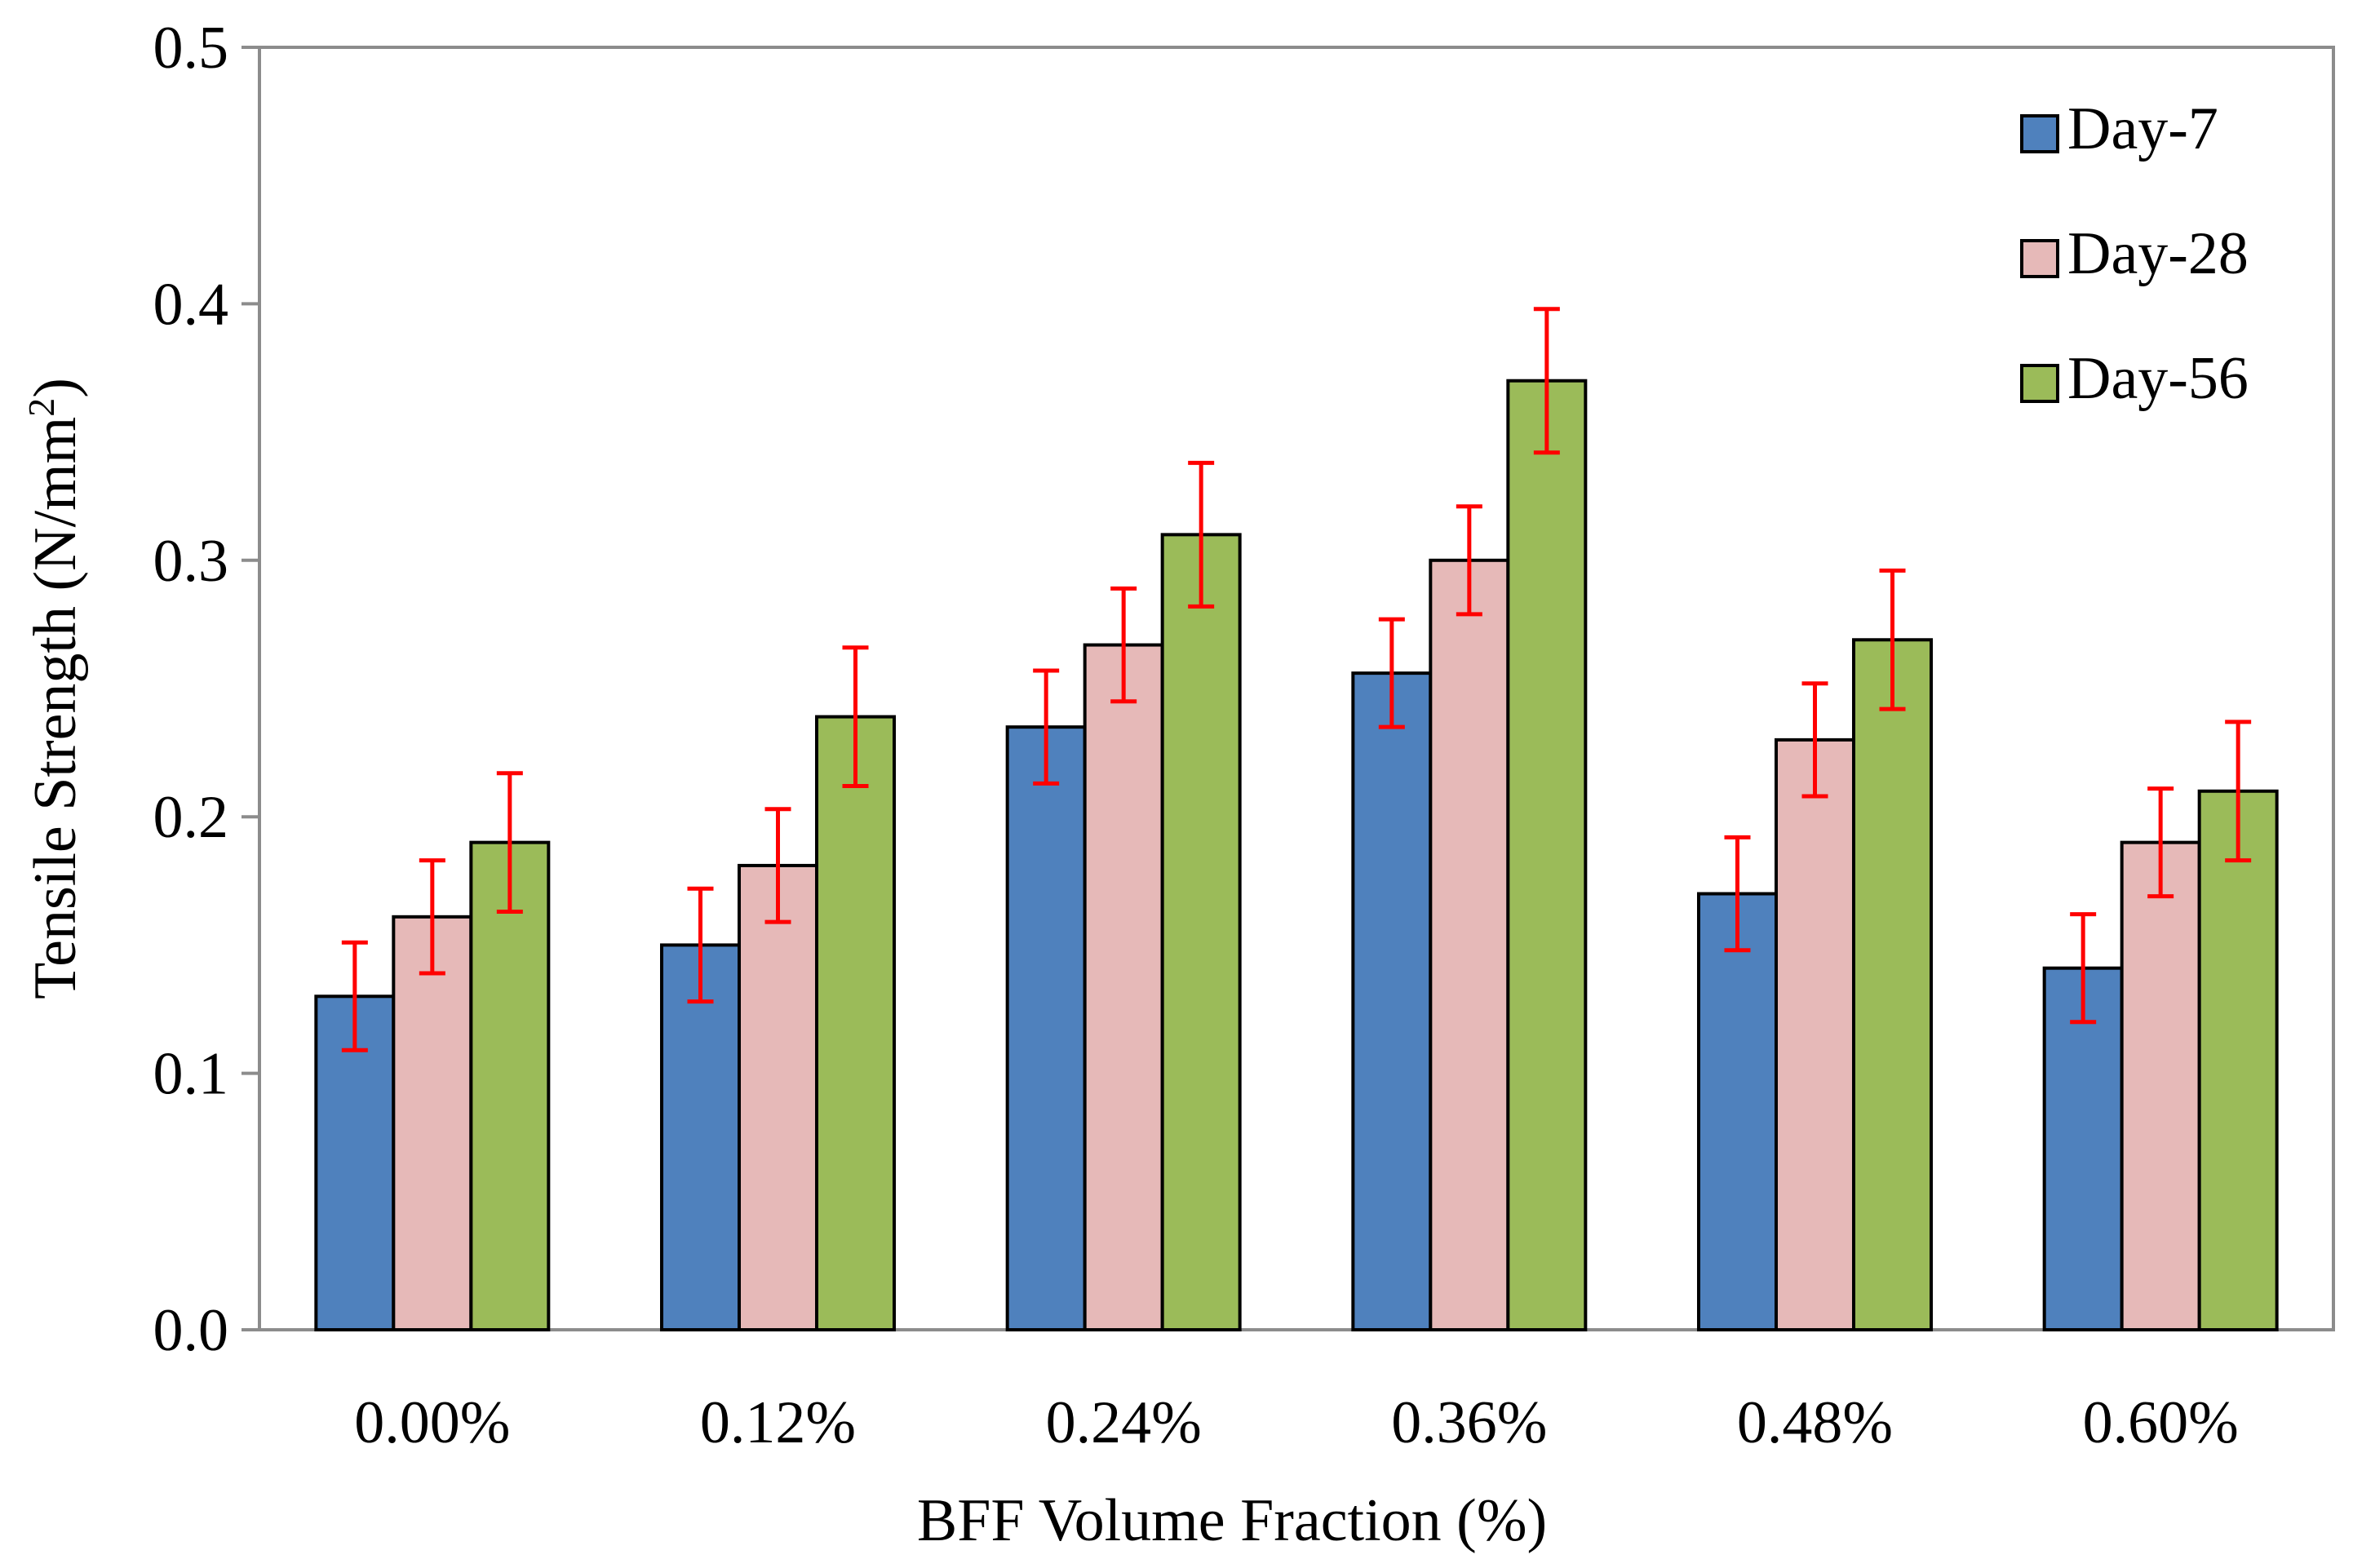 The image size is (2353, 1568). What do you see at coordinates (191, 304) in the screenshot?
I see `y-tick-label: 0.4` at bounding box center [191, 304].